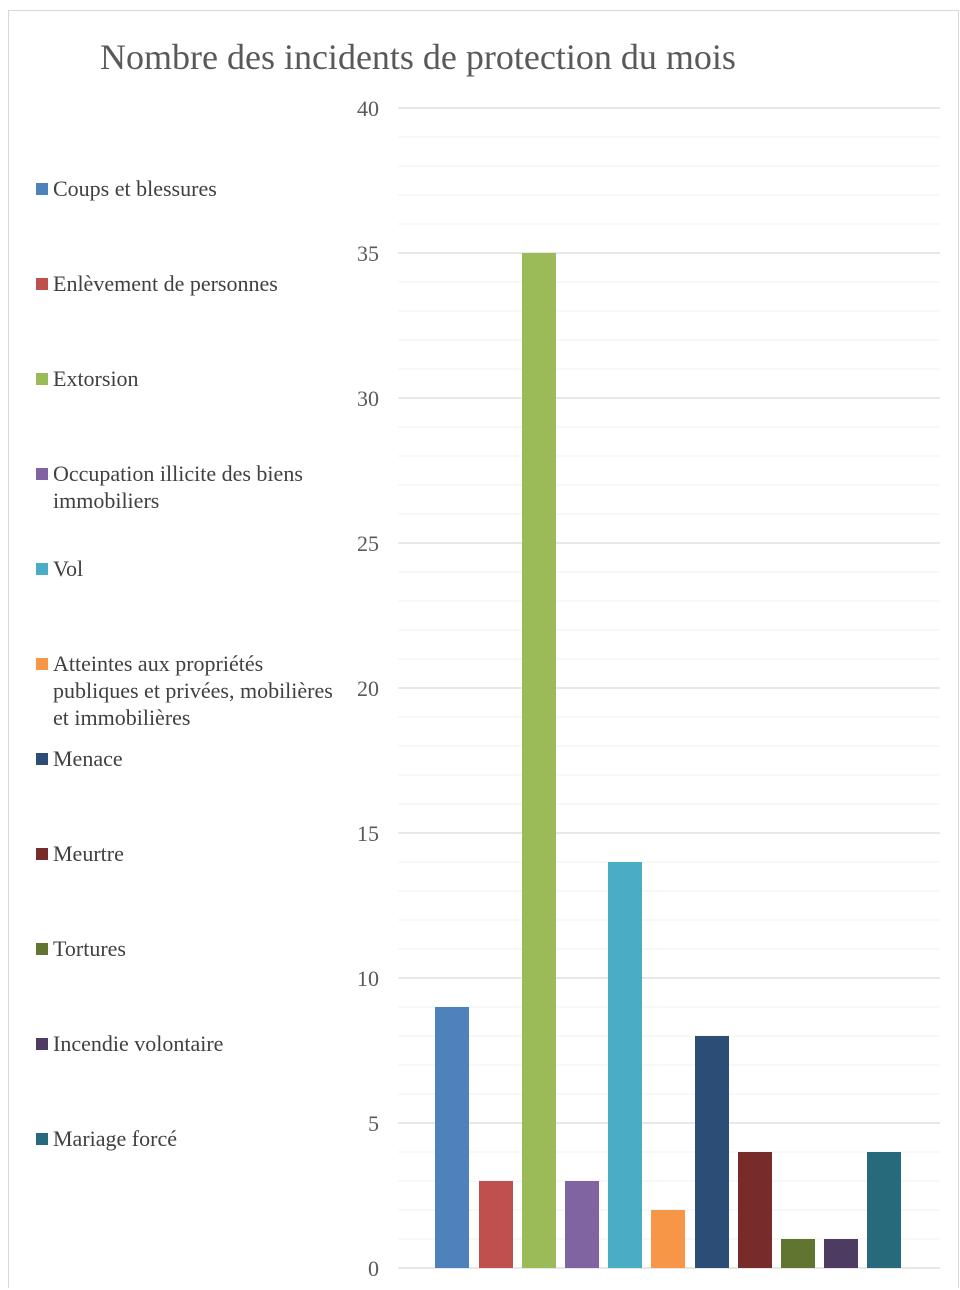 The height and width of the screenshot is (1290, 960). Describe the element at coordinates (186, 948) in the screenshot. I see `legend-item: Tortures` at that location.